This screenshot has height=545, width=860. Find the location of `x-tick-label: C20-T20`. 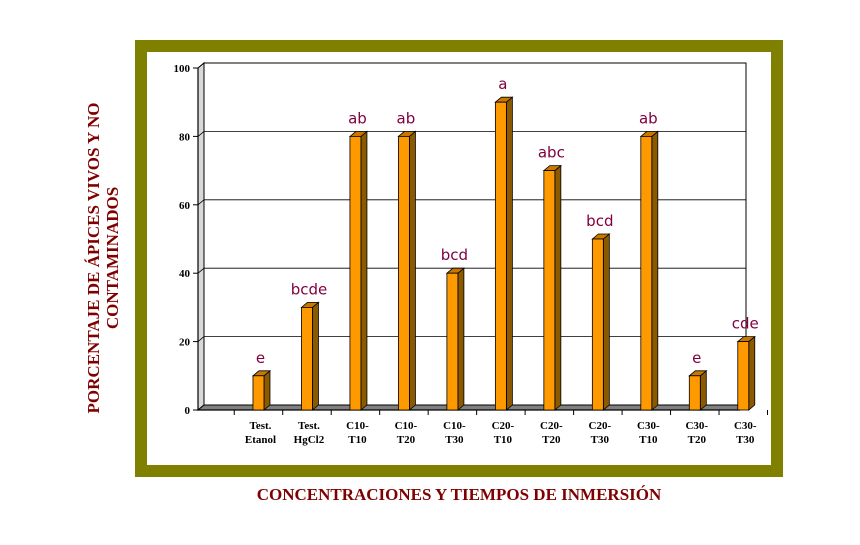

x-tick-label: C20-T20 is located at coordinates (551, 433).